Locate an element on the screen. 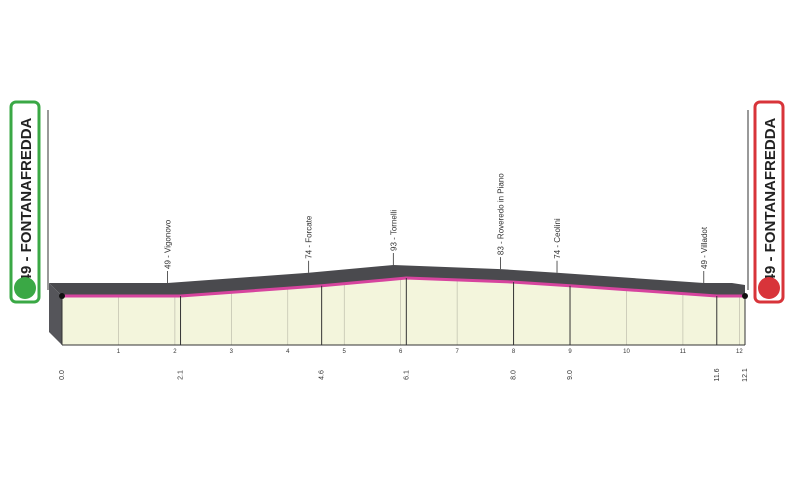 The height and width of the screenshot is (489, 800). start-frame is located at coordinates (25, 202).